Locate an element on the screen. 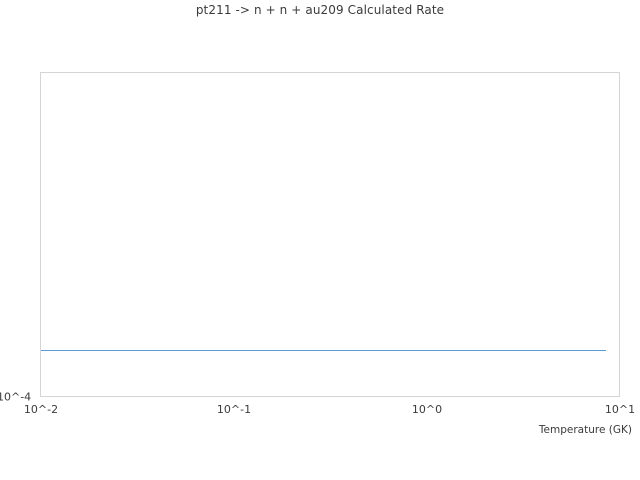  x-tick-label-2: 10^0 is located at coordinates (427, 409).